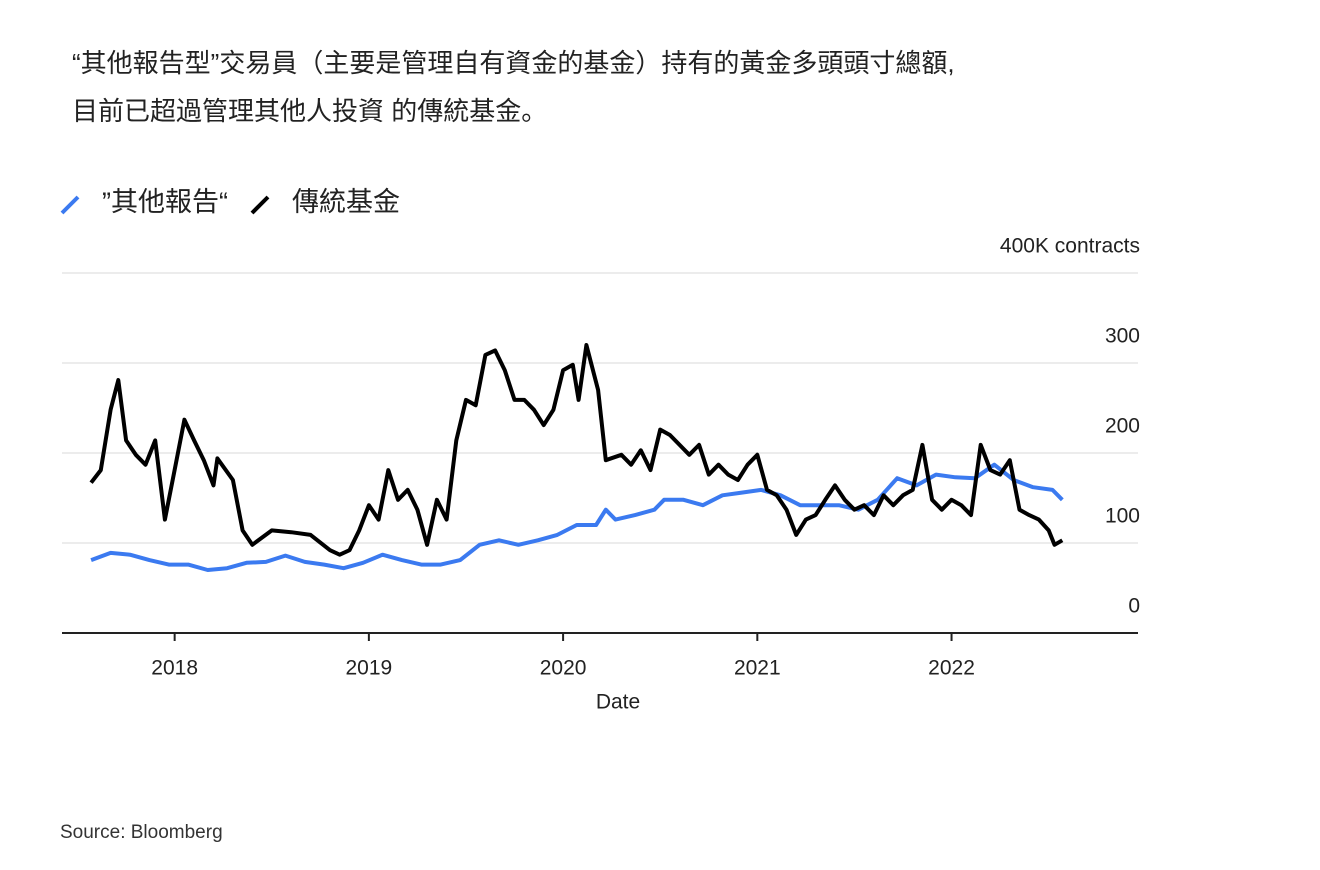  What do you see at coordinates (563, 668) in the screenshot?
I see `x-tick-label: 2020` at bounding box center [563, 668].